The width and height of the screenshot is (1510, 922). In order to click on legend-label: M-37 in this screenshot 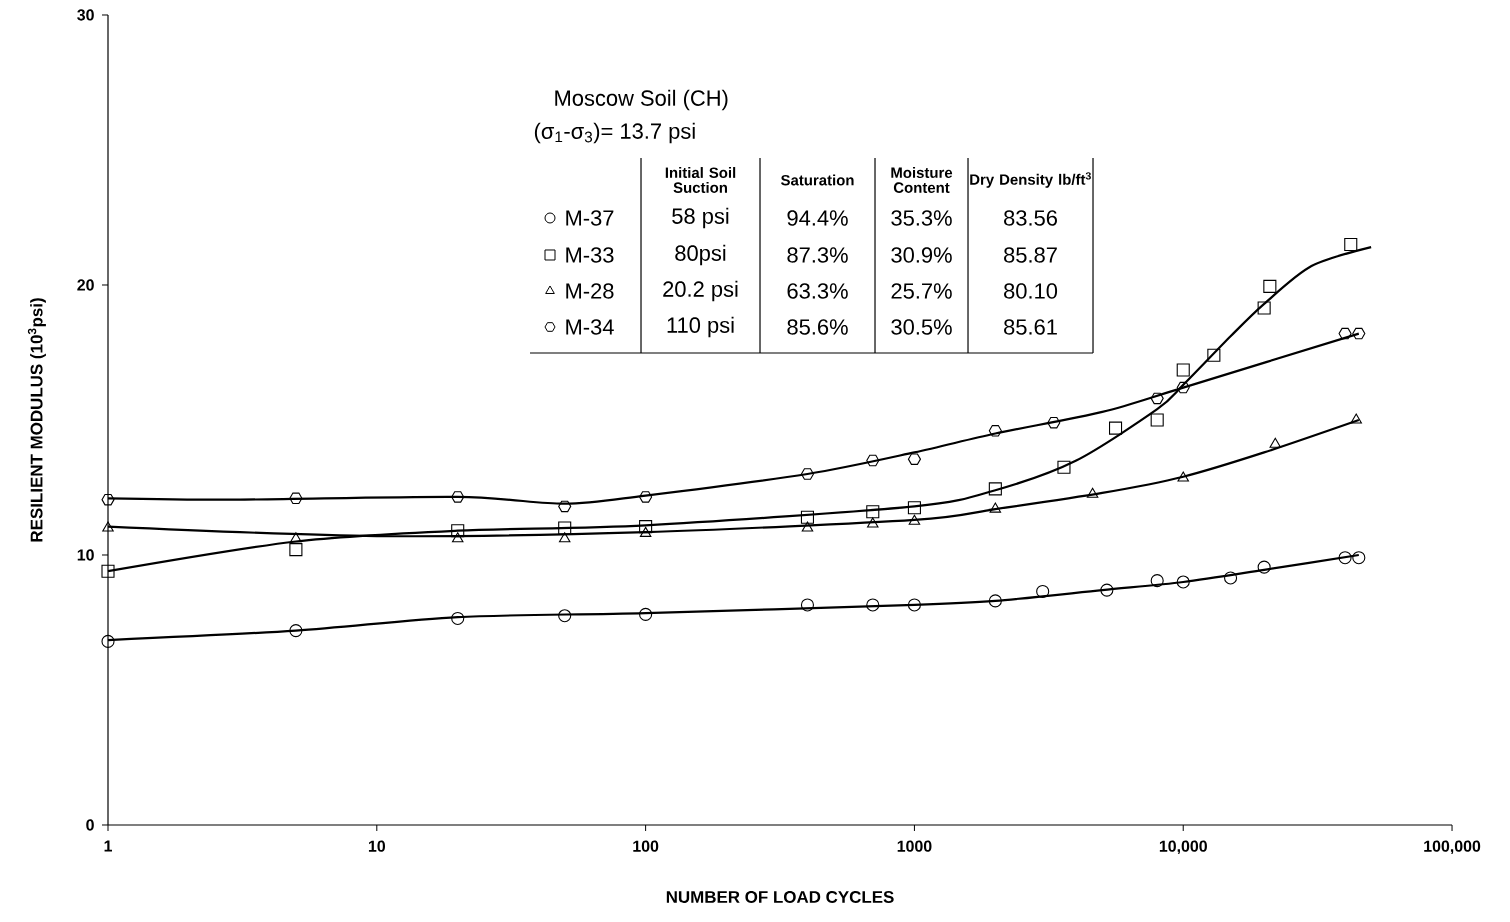, I will do `click(590, 218)`.